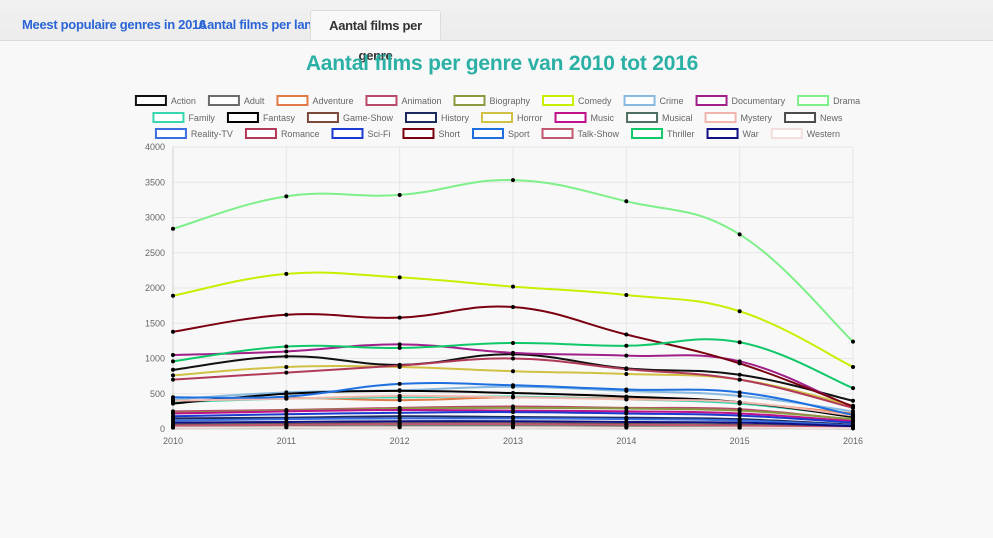  I want to click on legend-item-romance: Romance, so click(282, 133).